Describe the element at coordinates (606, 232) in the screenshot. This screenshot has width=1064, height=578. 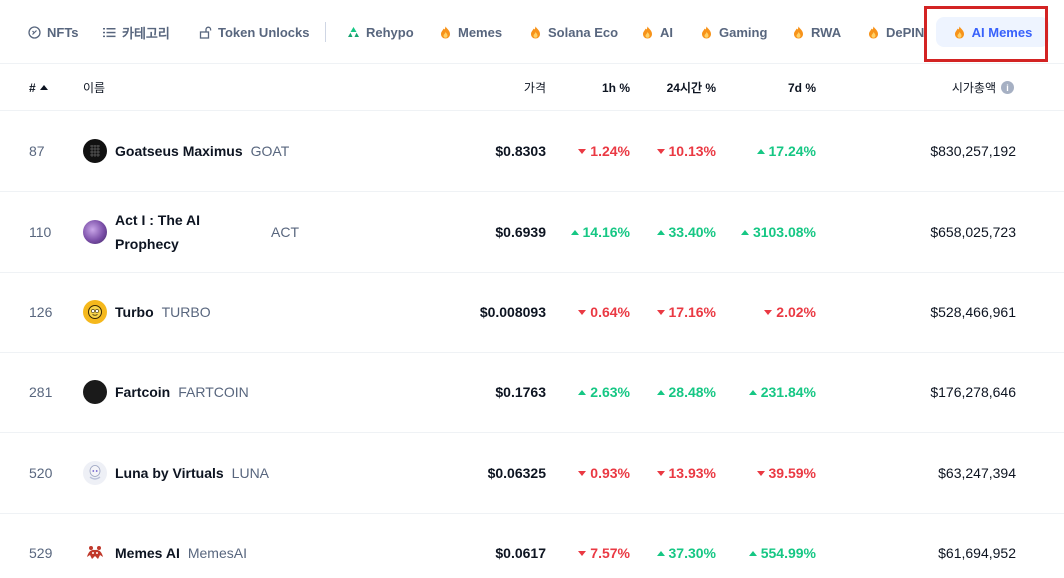
I see `change-1h-value: 14.16%` at that location.